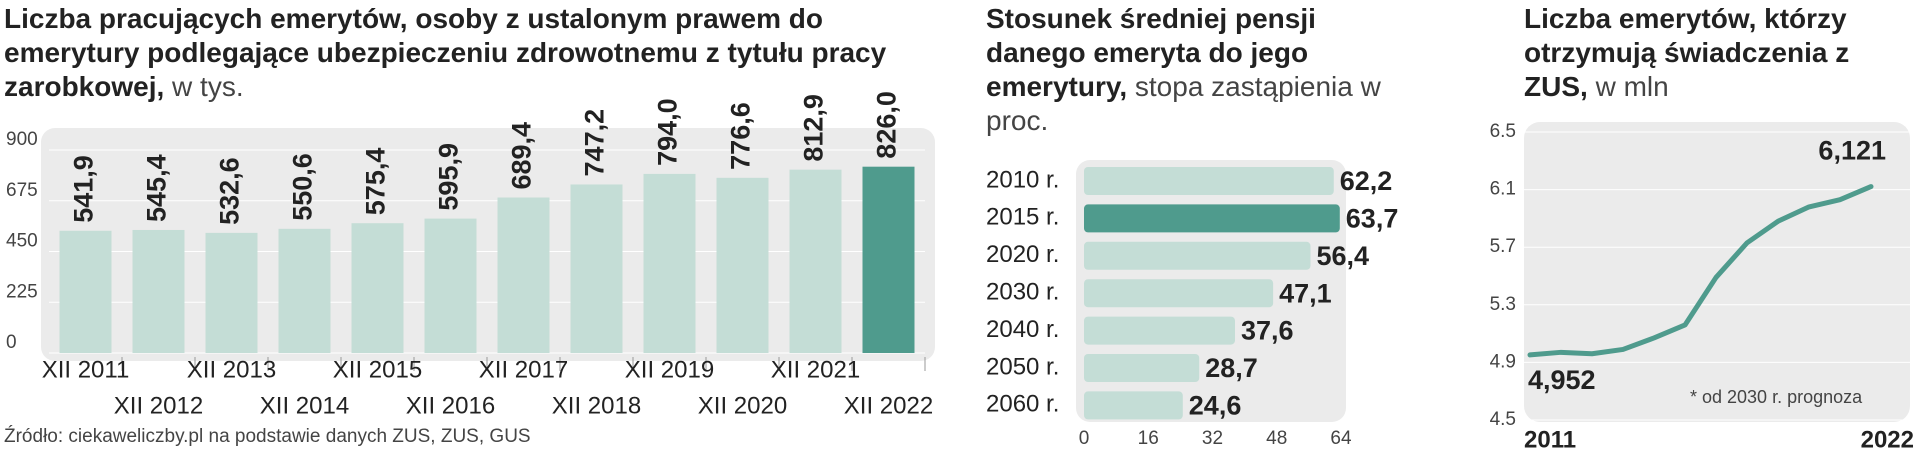  What do you see at coordinates (1503, 131) in the screenshot?
I see `y-tick-label: 6.5` at bounding box center [1503, 131].